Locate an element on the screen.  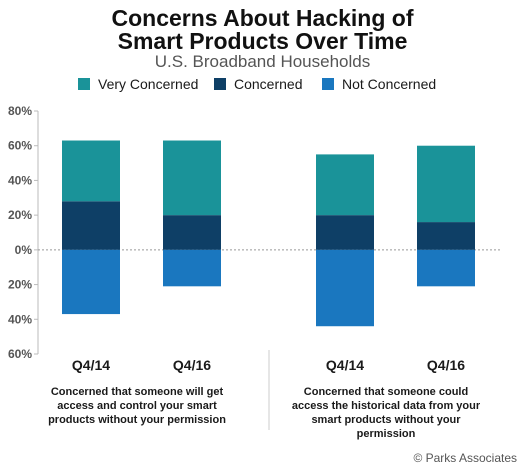
legend-label-very-concerned: Very Concerned is located at coordinates (148, 84).